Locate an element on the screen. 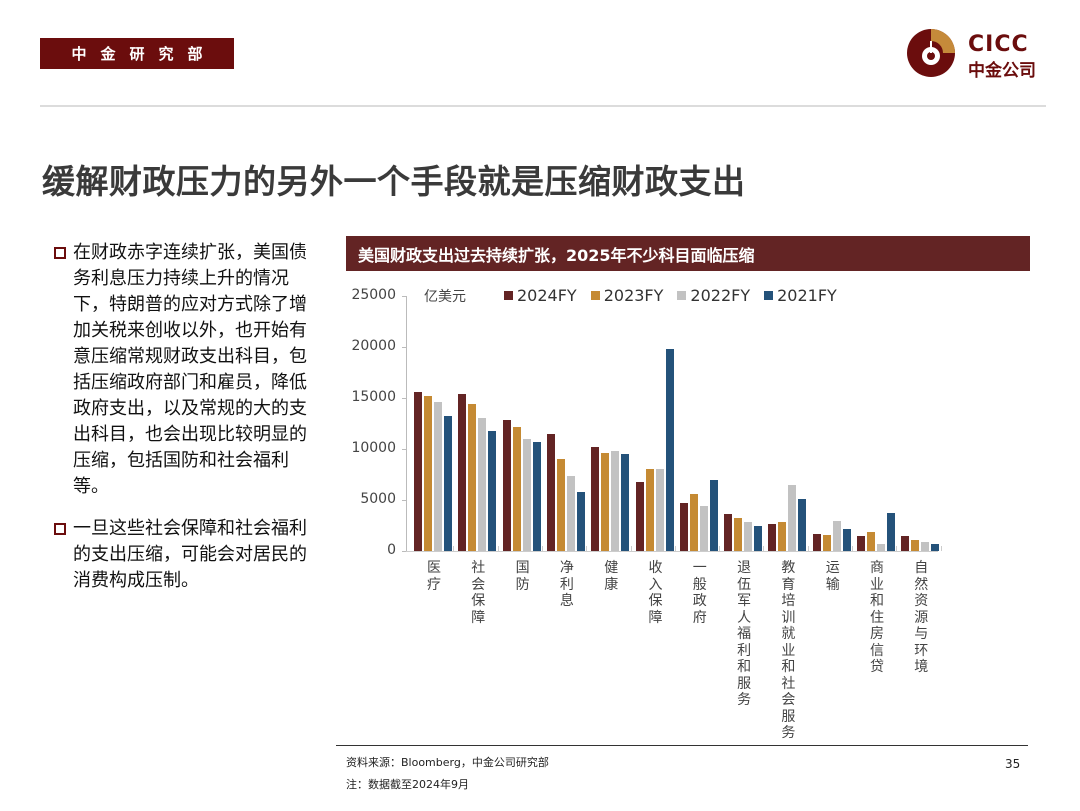  y-tick-label: 5000 is located at coordinates (378, 499).